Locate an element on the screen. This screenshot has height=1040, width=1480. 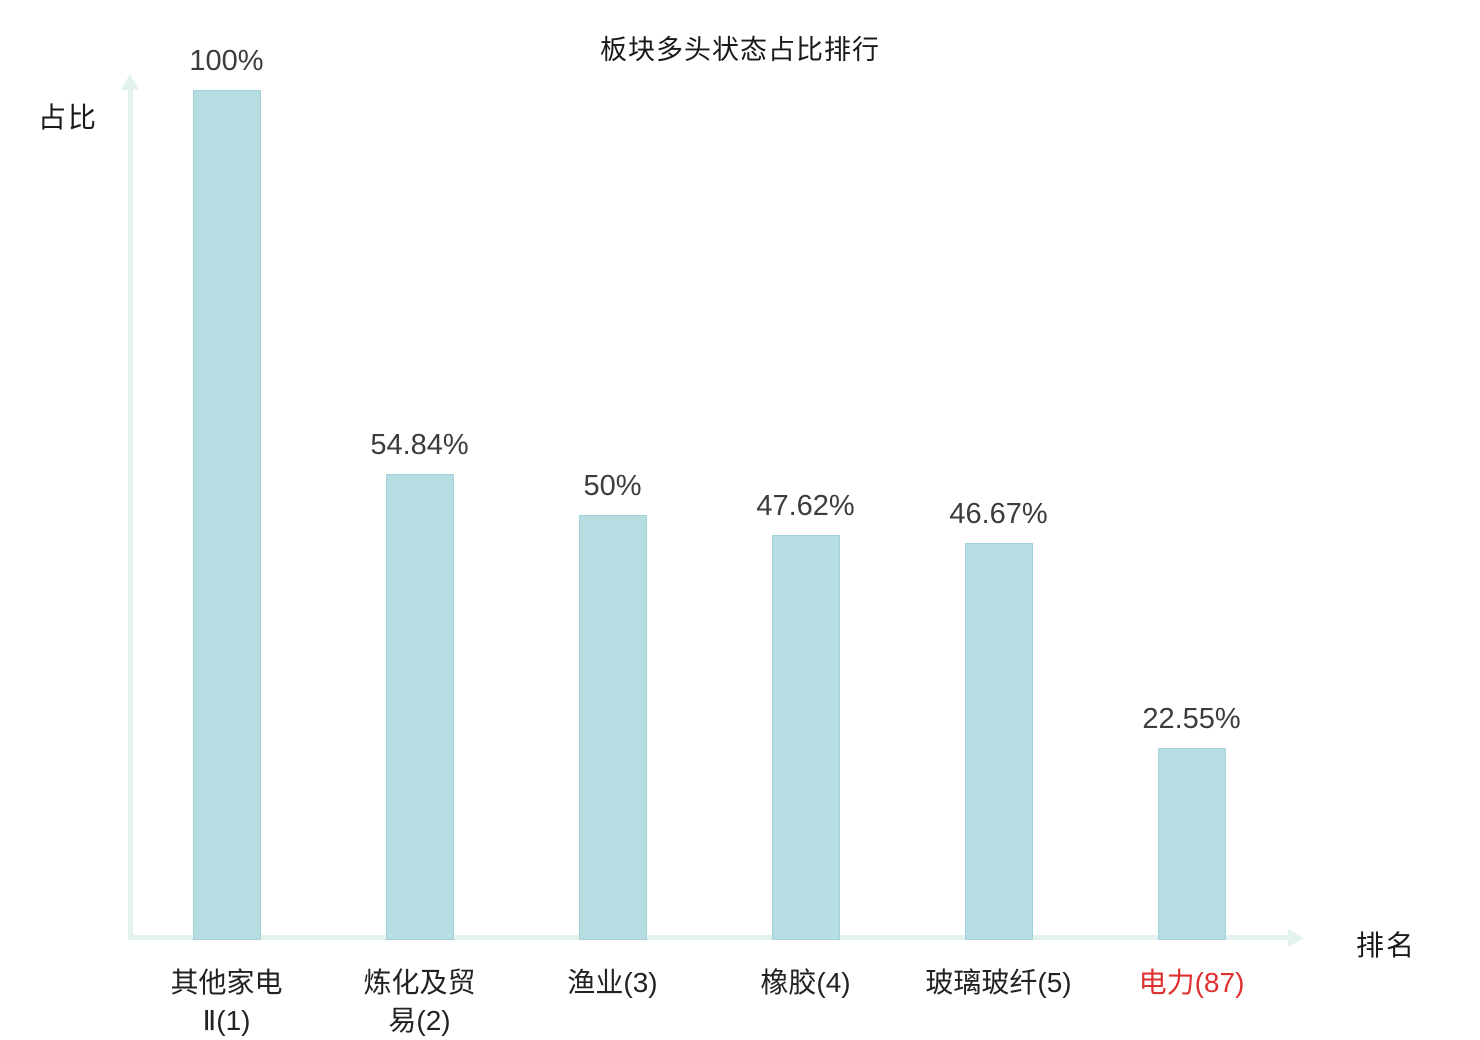
category-label-line: 电力(87) is located at coordinates (1191, 982).